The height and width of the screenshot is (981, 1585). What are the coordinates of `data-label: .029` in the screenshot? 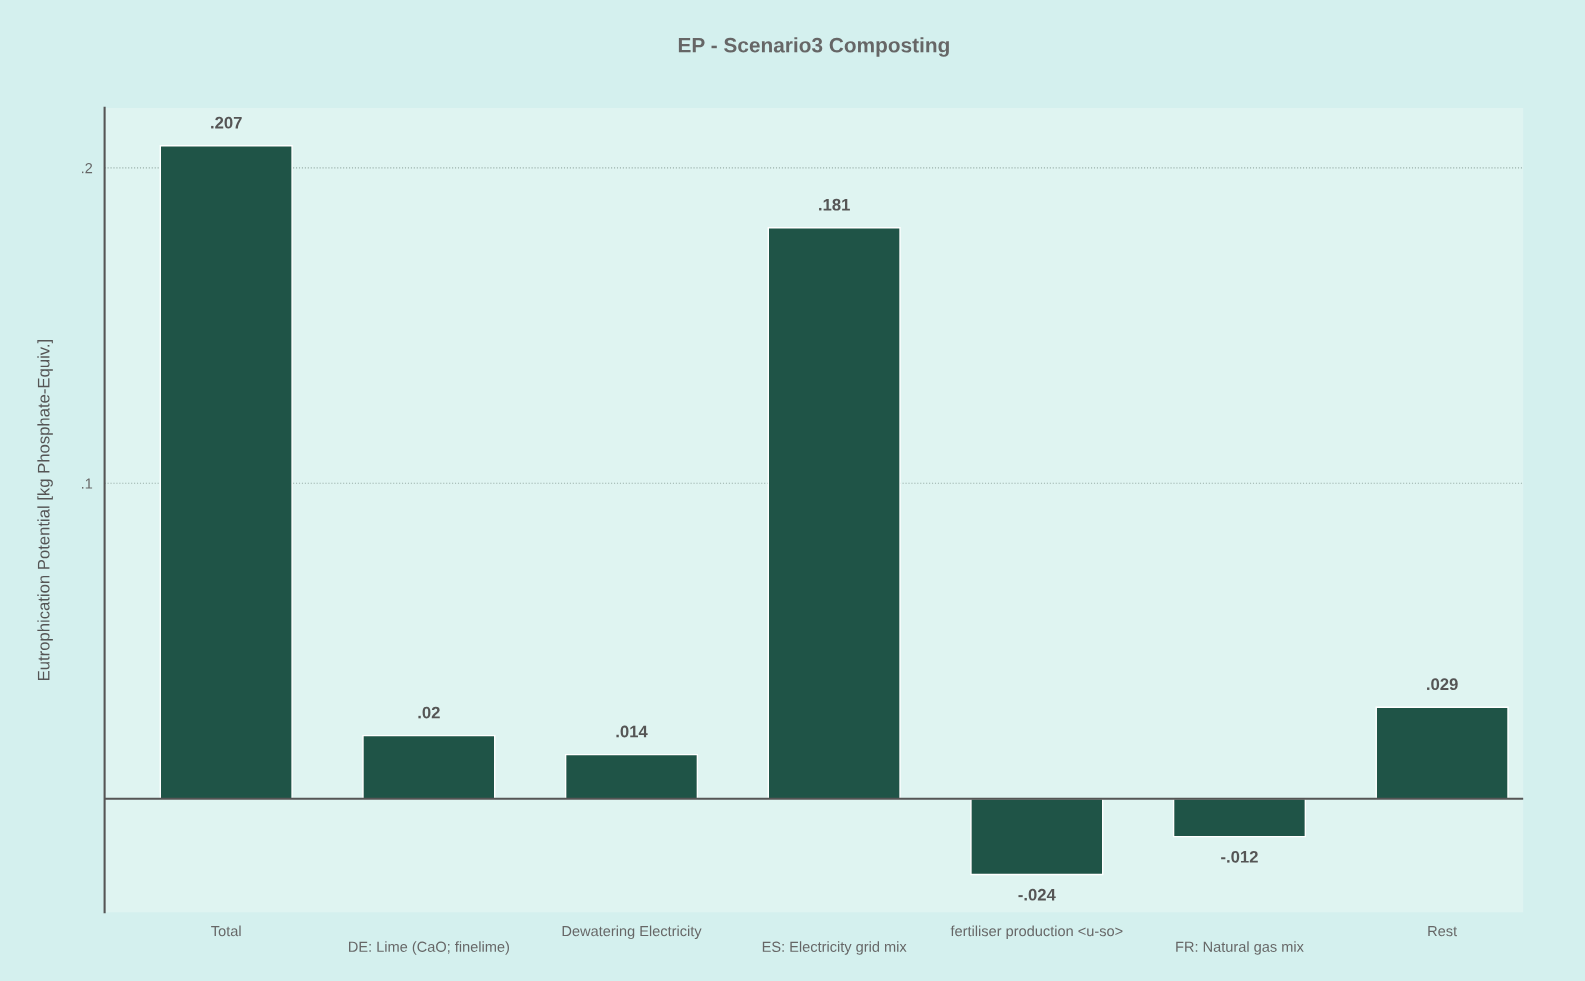 It's located at (1442, 684).